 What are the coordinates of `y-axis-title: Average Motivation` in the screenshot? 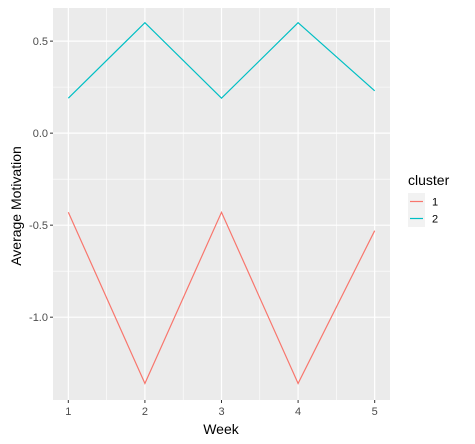 It's located at (16, 206).